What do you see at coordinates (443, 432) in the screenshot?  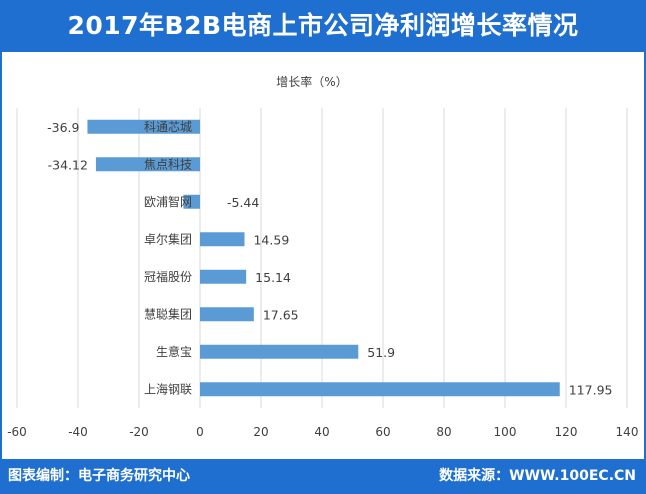 I see `x-tick-label: 80` at bounding box center [443, 432].